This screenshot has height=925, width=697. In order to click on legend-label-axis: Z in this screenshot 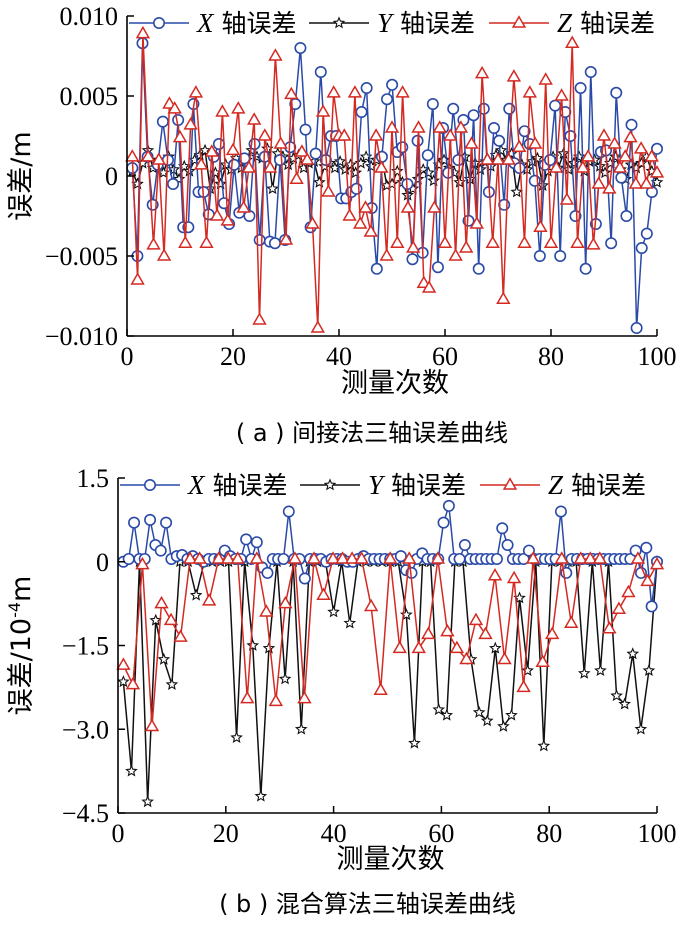, I will do `click(565, 23)`.